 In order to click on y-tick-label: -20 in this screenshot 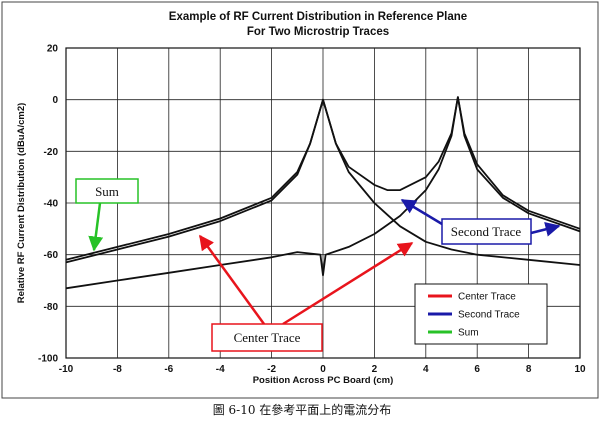, I will do `click(51, 152)`.